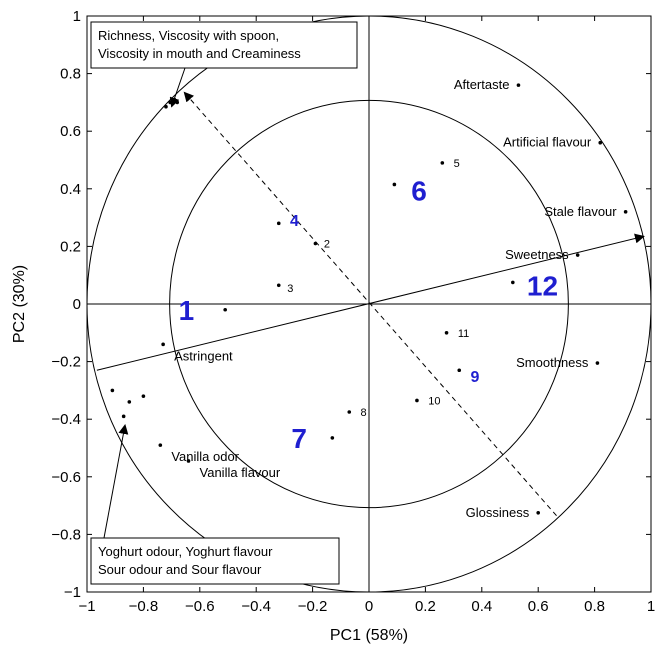 The image size is (656, 645). What do you see at coordinates (188, 35) in the screenshot?
I see `annotation-text: Richness, Viscosity with spoon,` at bounding box center [188, 35].